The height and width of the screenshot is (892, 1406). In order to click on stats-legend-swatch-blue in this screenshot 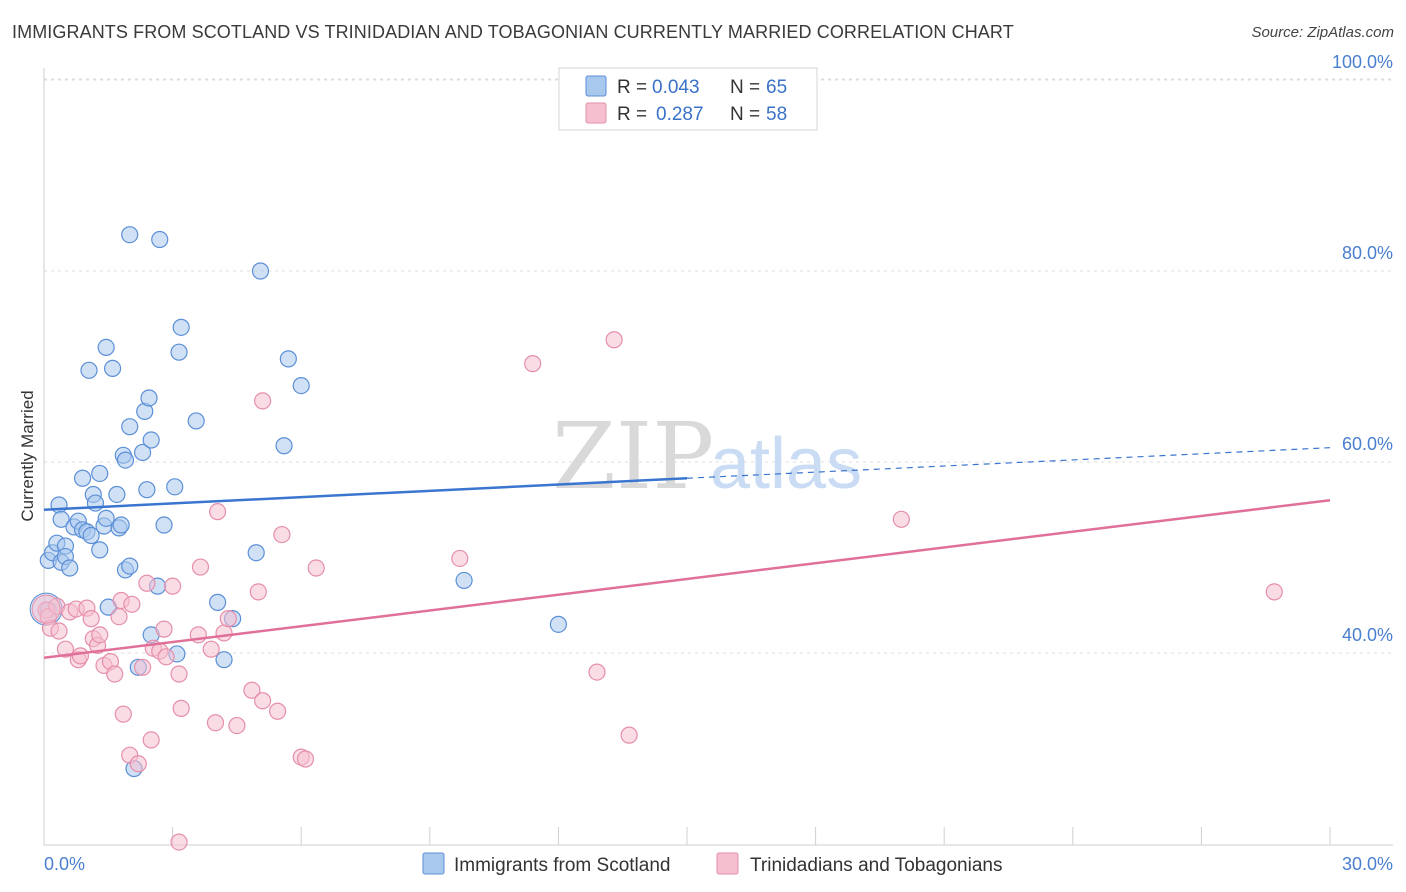, I will do `click(596, 86)`.